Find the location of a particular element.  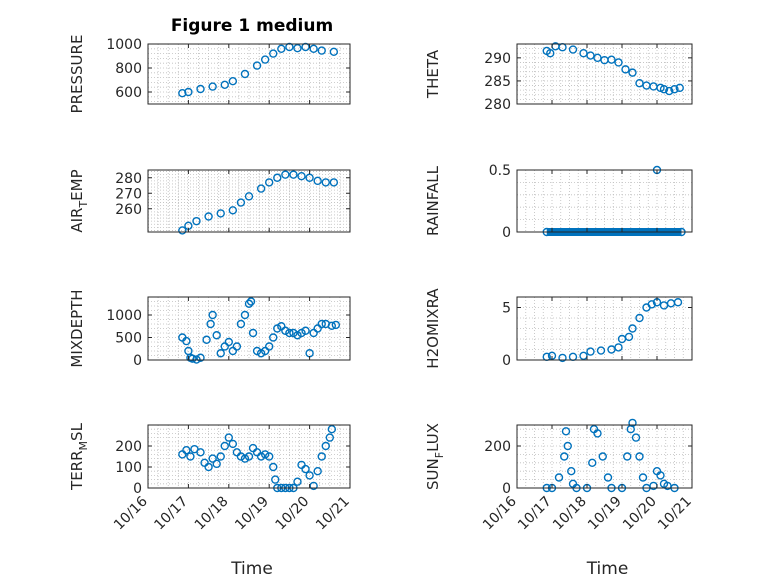

y-tick-label: 0.5 is located at coordinates (500, 171).